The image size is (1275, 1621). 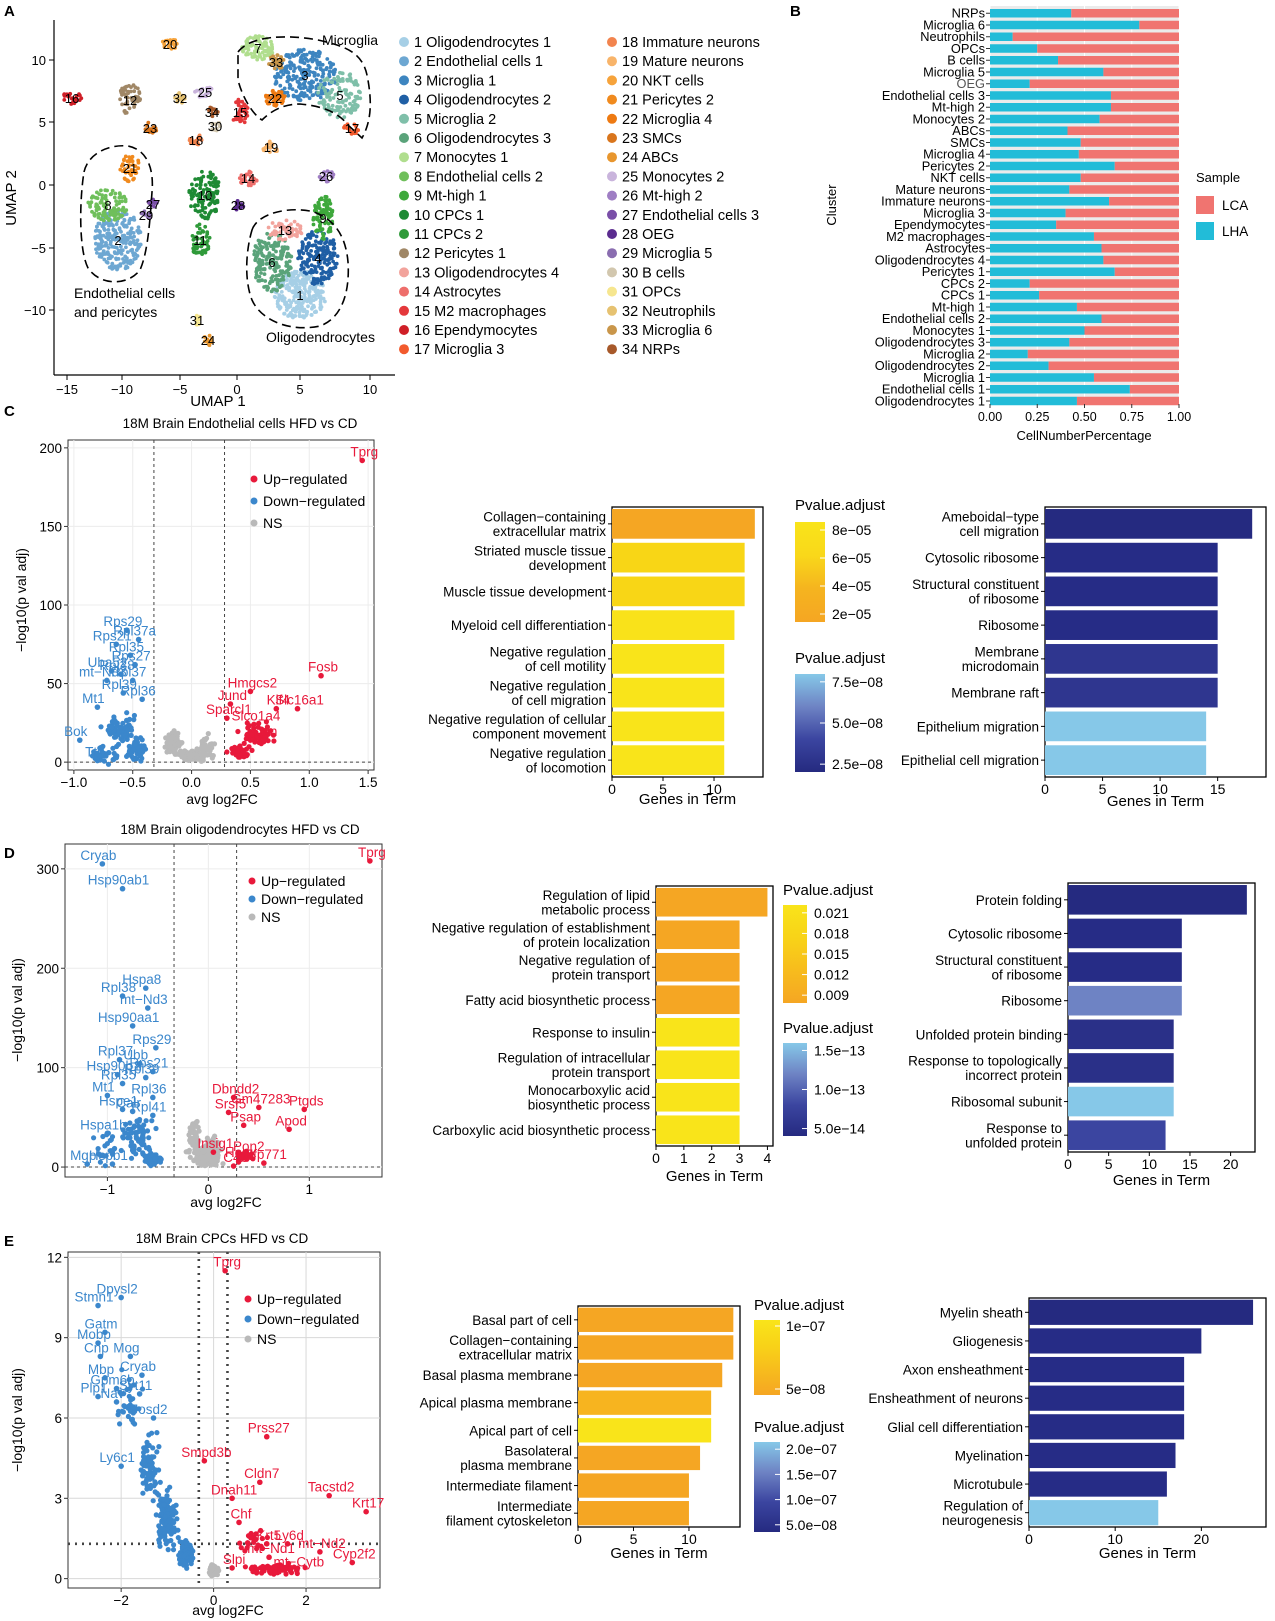 I want to click on stack-legend-title: Sample, so click(x=1218, y=177).